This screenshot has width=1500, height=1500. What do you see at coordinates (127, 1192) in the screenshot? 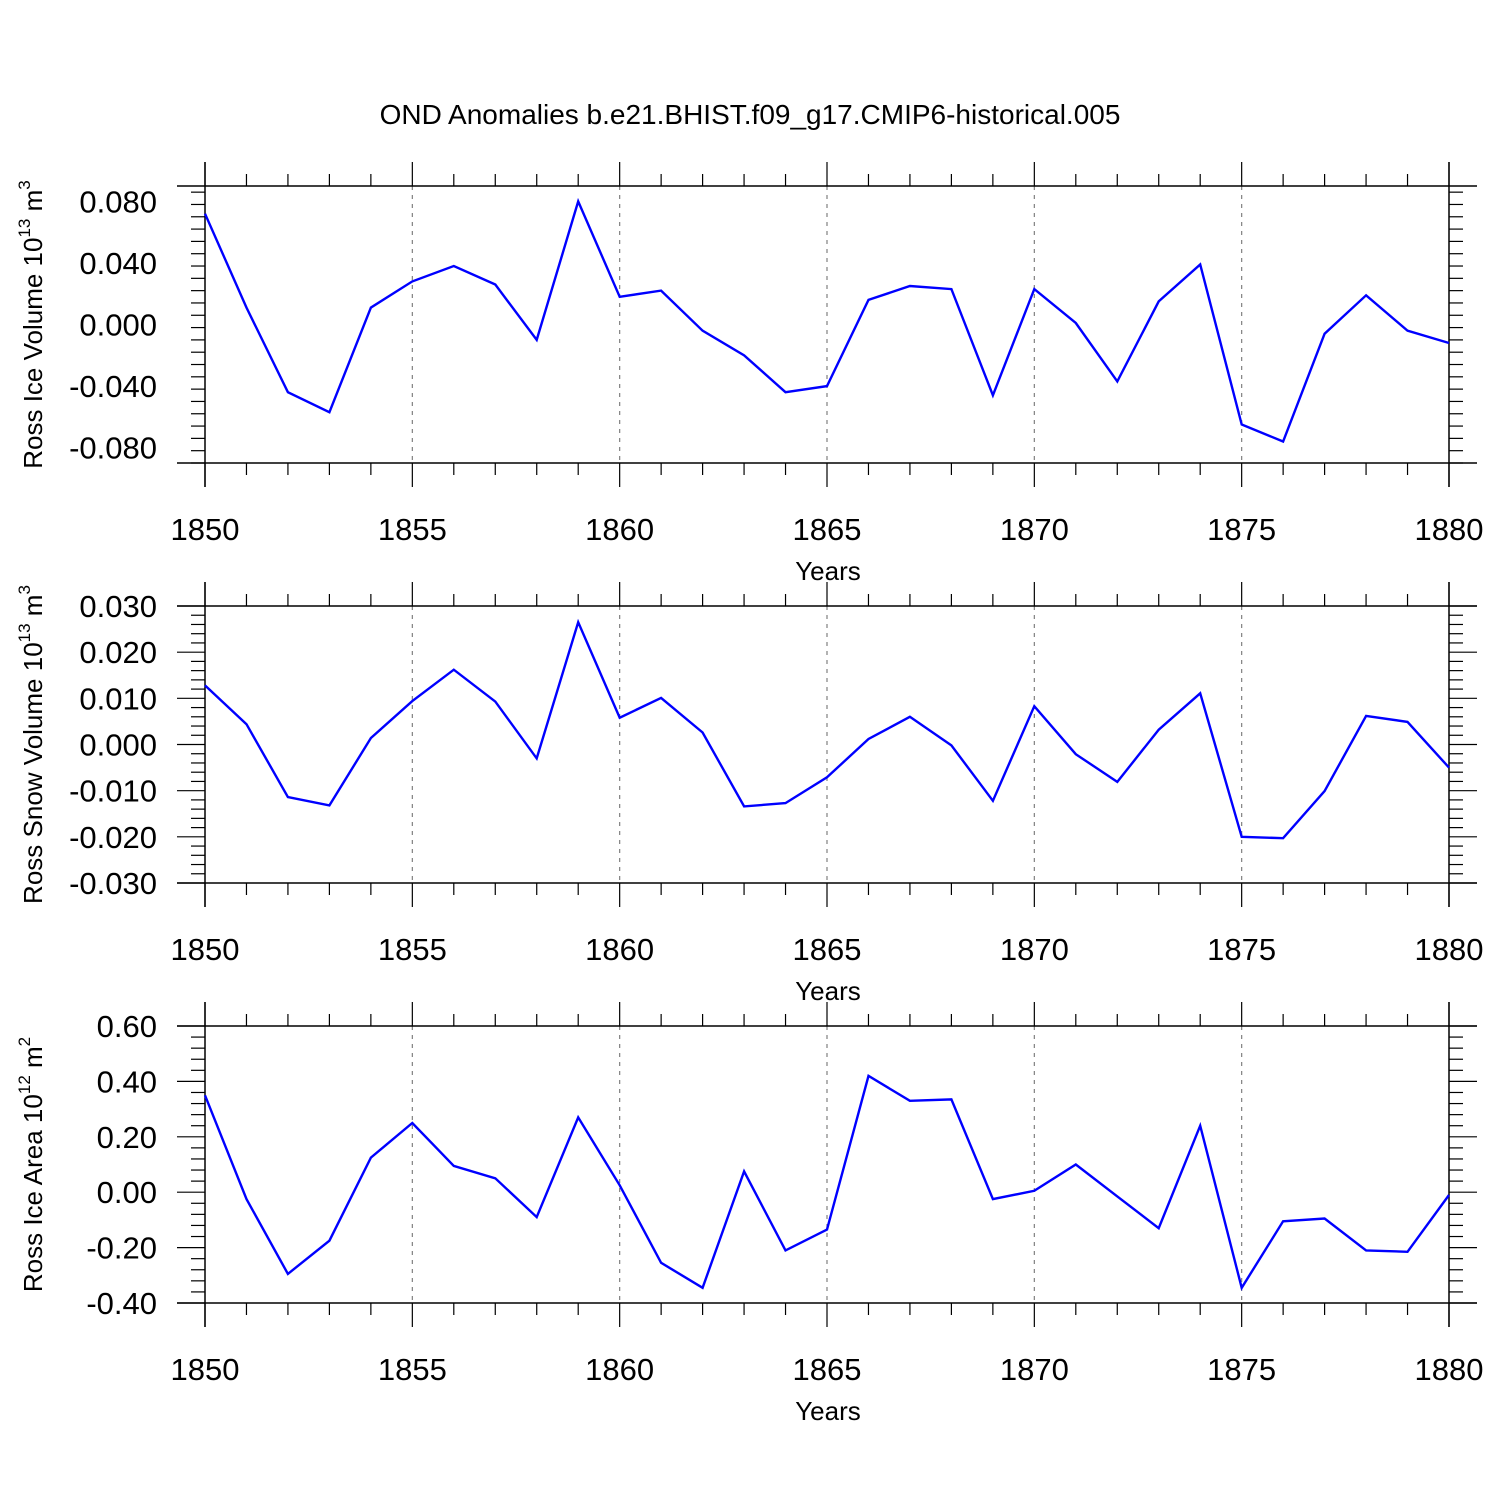
I see `y-tick-label: 0.00` at bounding box center [127, 1192].